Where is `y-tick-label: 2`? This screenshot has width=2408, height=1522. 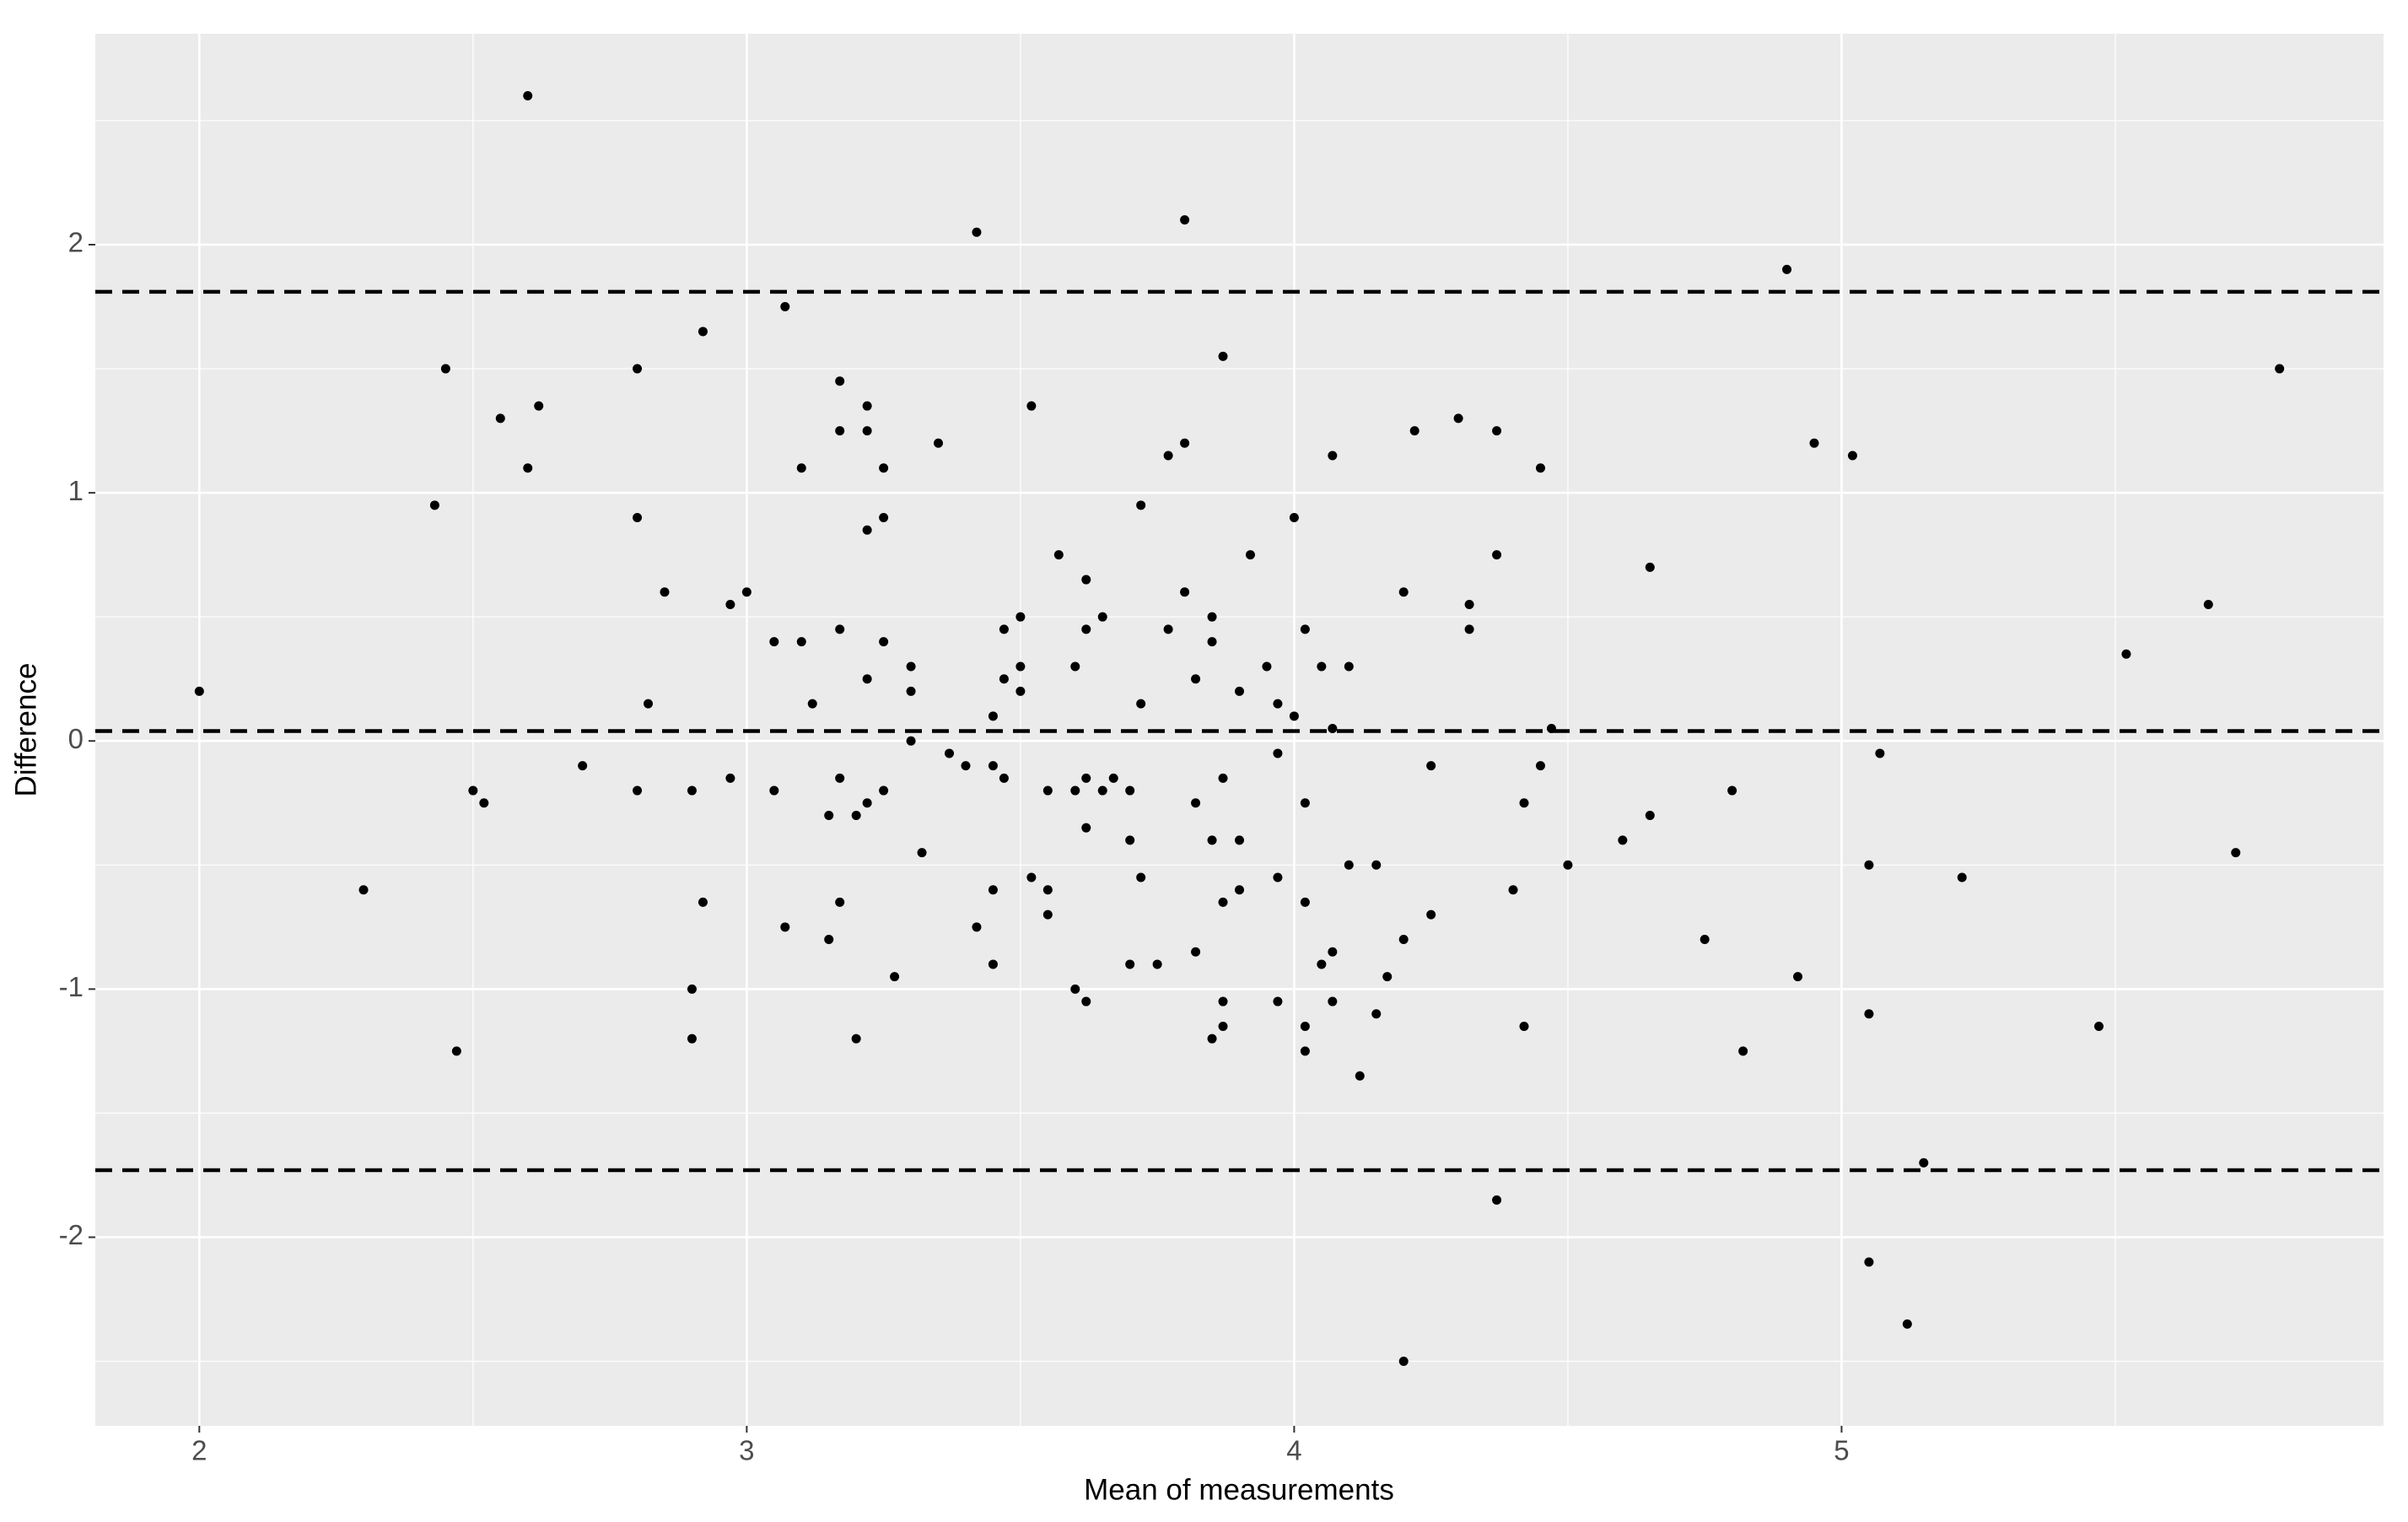 y-tick-label: 2 is located at coordinates (75, 242).